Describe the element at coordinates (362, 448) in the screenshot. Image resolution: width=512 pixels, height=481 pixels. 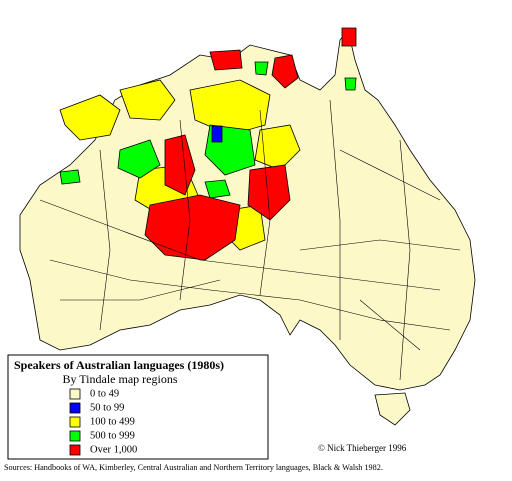
I see `credit: © Nick Thieberger 1996` at that location.